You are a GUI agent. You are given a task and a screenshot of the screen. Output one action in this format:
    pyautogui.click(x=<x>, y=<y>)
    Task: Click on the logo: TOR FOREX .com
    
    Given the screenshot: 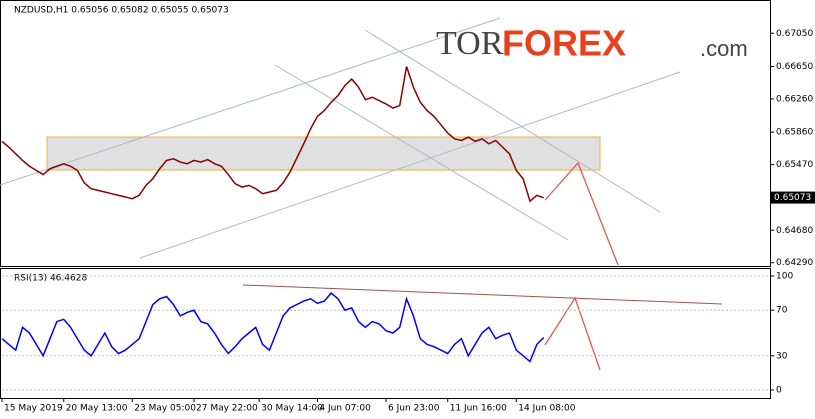 What is the action you would take?
    pyautogui.click(x=592, y=43)
    